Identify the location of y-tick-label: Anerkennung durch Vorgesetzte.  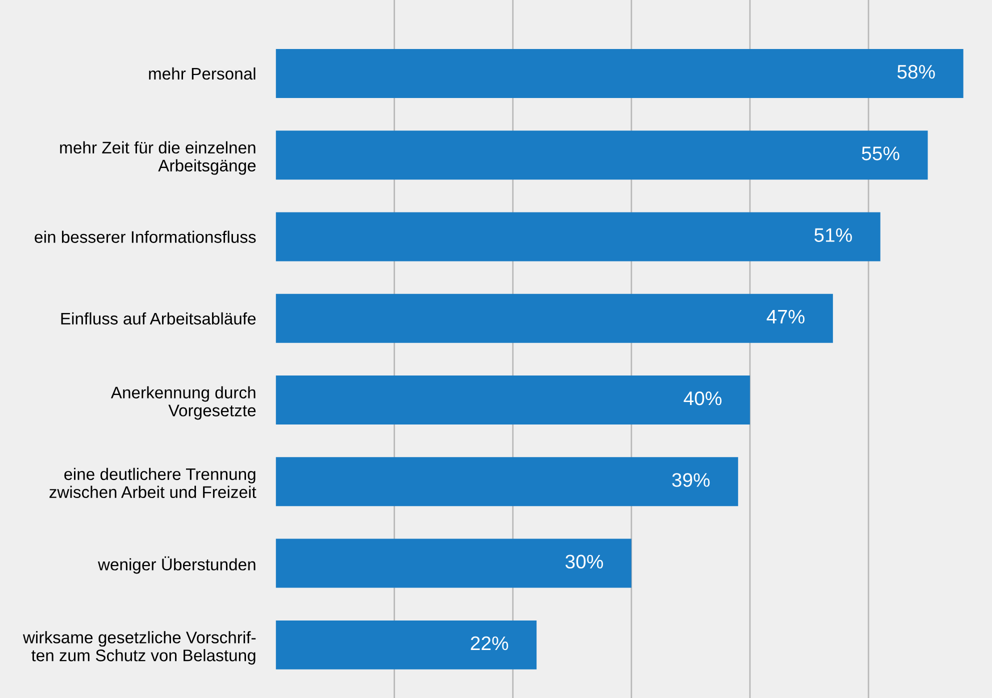
(183, 403).